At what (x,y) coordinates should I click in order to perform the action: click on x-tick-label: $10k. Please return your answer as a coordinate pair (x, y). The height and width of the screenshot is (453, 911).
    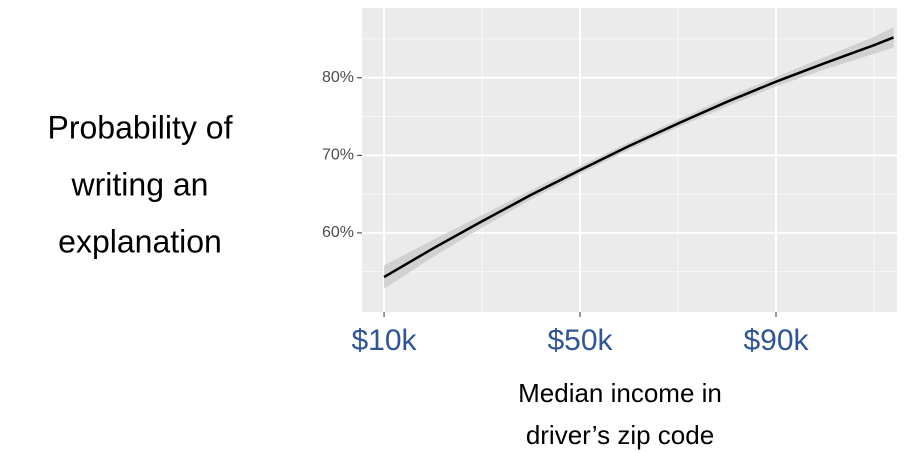
    Looking at the image, I should click on (385, 340).